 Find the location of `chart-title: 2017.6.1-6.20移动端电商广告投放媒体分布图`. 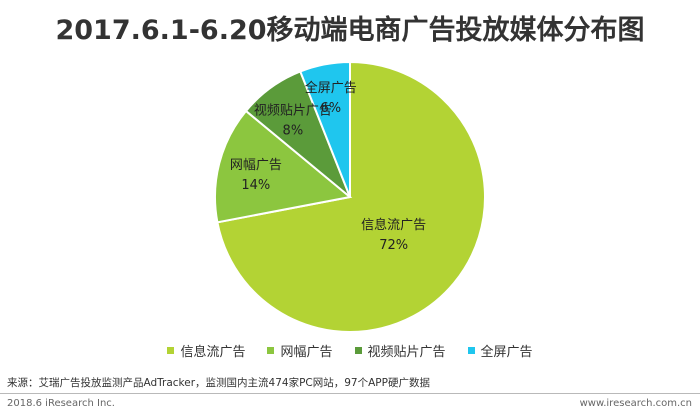

chart-title: 2017.6.1-6.20移动端电商广告投放媒体分布图 is located at coordinates (350, 30).